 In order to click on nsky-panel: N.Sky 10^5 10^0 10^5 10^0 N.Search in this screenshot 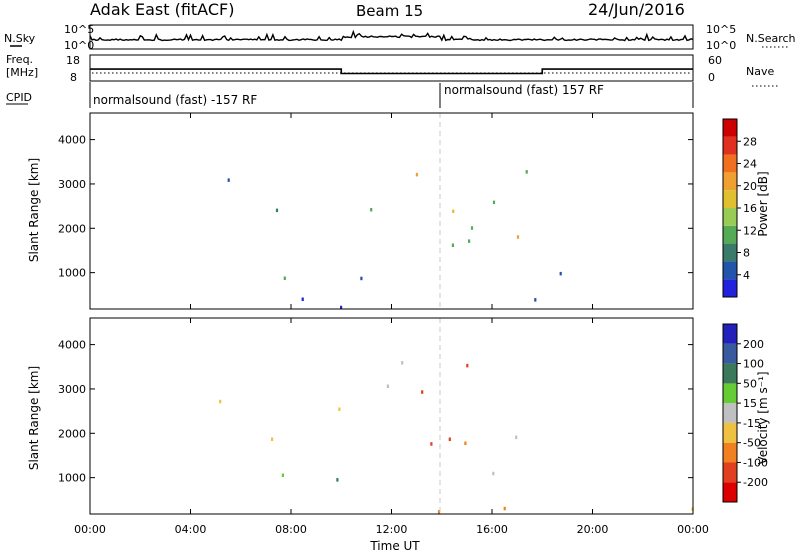, I will do `click(400, 37)`.